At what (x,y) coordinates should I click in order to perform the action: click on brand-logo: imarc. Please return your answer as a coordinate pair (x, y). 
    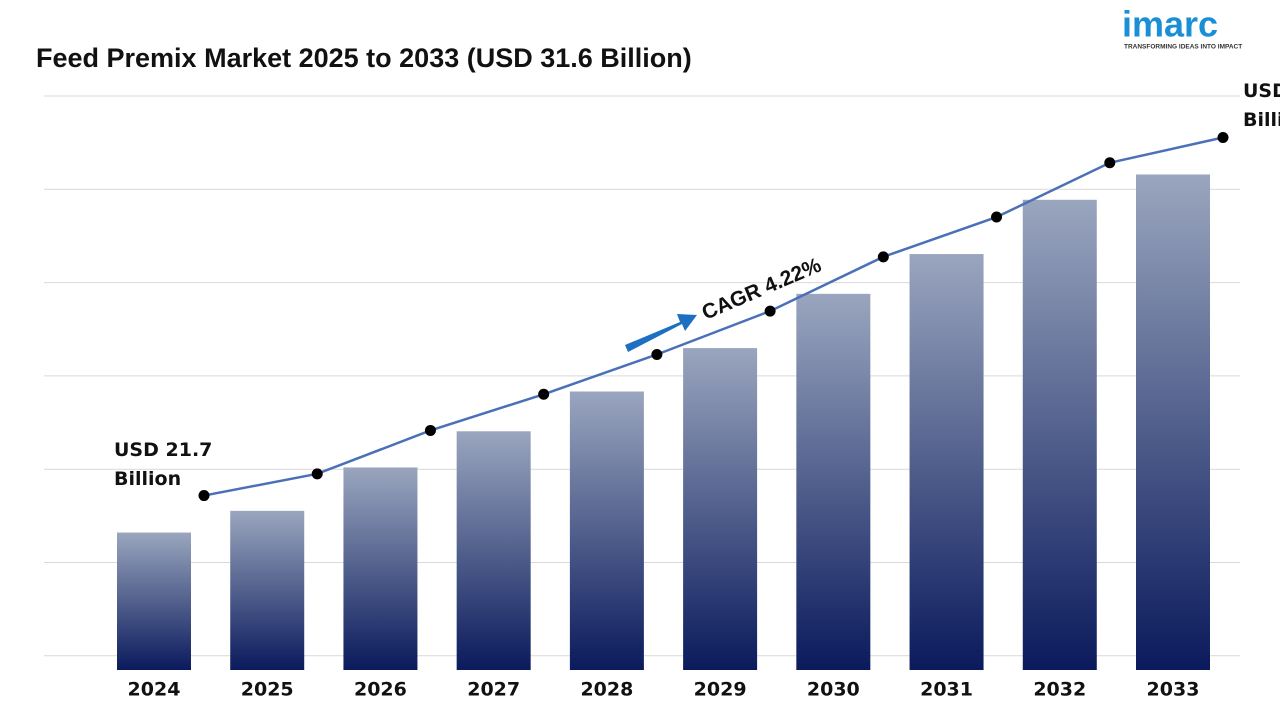
    Looking at the image, I should click on (1170, 24).